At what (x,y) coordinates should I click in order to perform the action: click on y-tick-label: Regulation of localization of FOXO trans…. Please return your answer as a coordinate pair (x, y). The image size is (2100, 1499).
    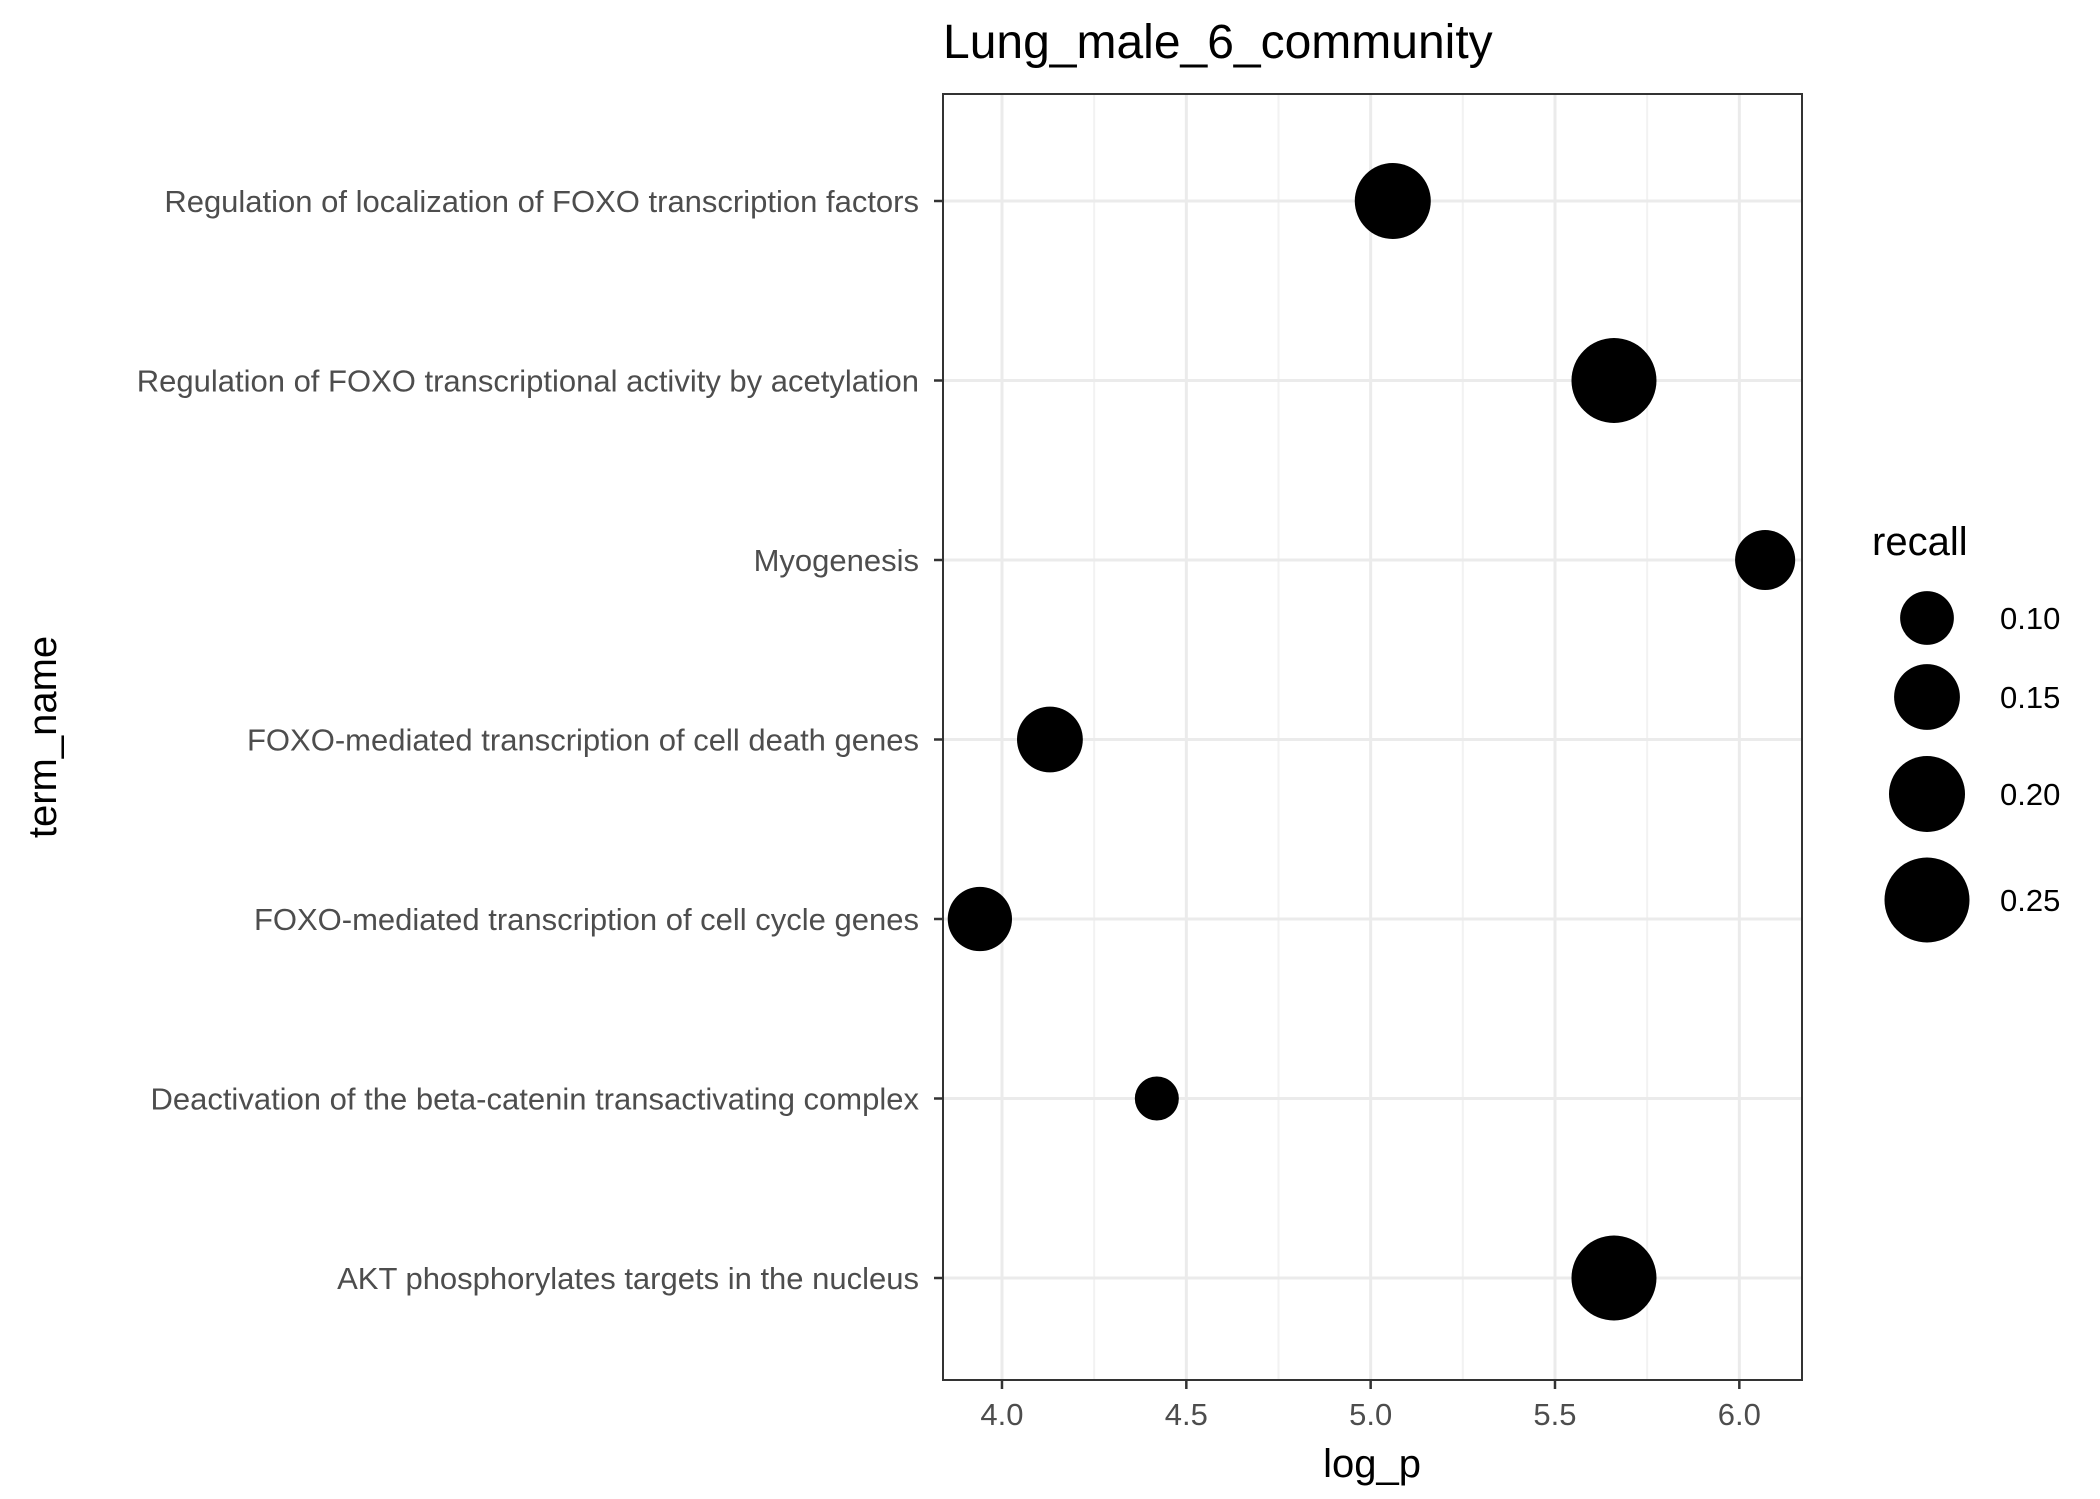
    Looking at the image, I should click on (541, 201).